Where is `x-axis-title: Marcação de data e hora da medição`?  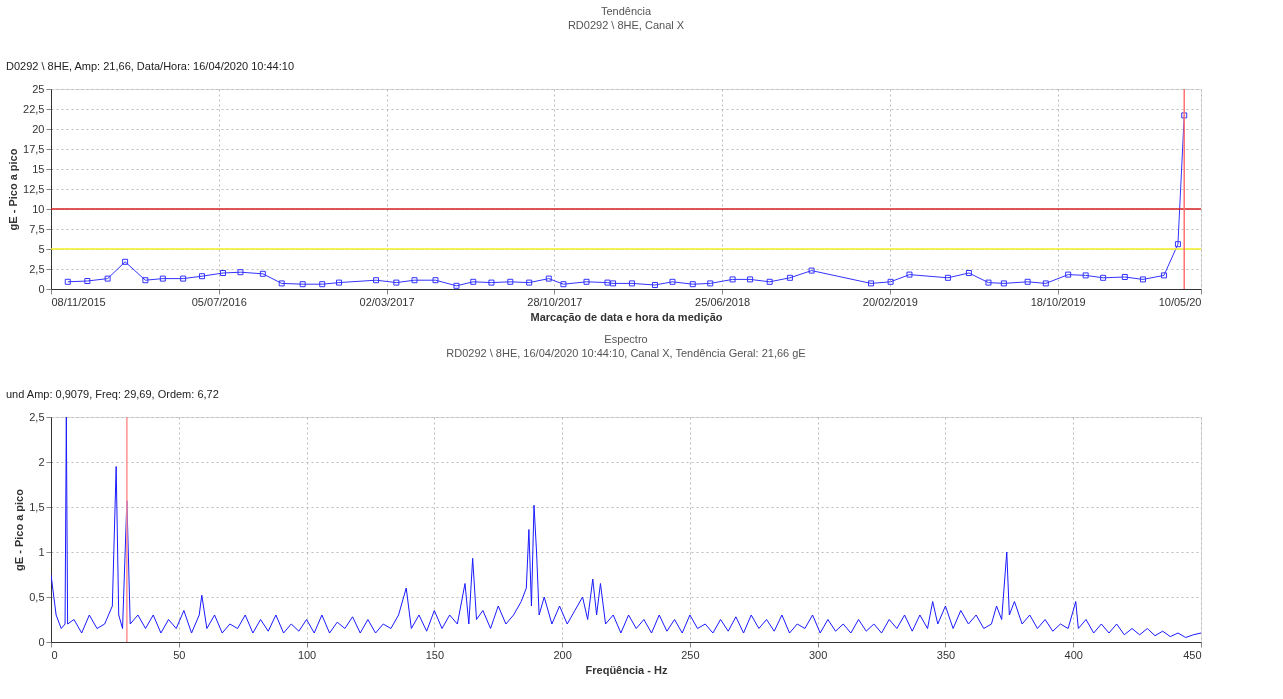 x-axis-title: Marcação de data e hora da medição is located at coordinates (626, 316).